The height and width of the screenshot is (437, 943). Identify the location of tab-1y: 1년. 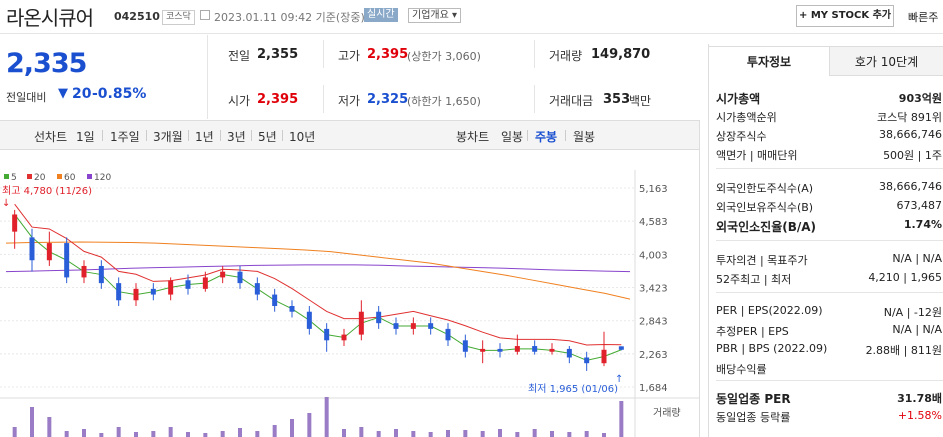
(204, 137).